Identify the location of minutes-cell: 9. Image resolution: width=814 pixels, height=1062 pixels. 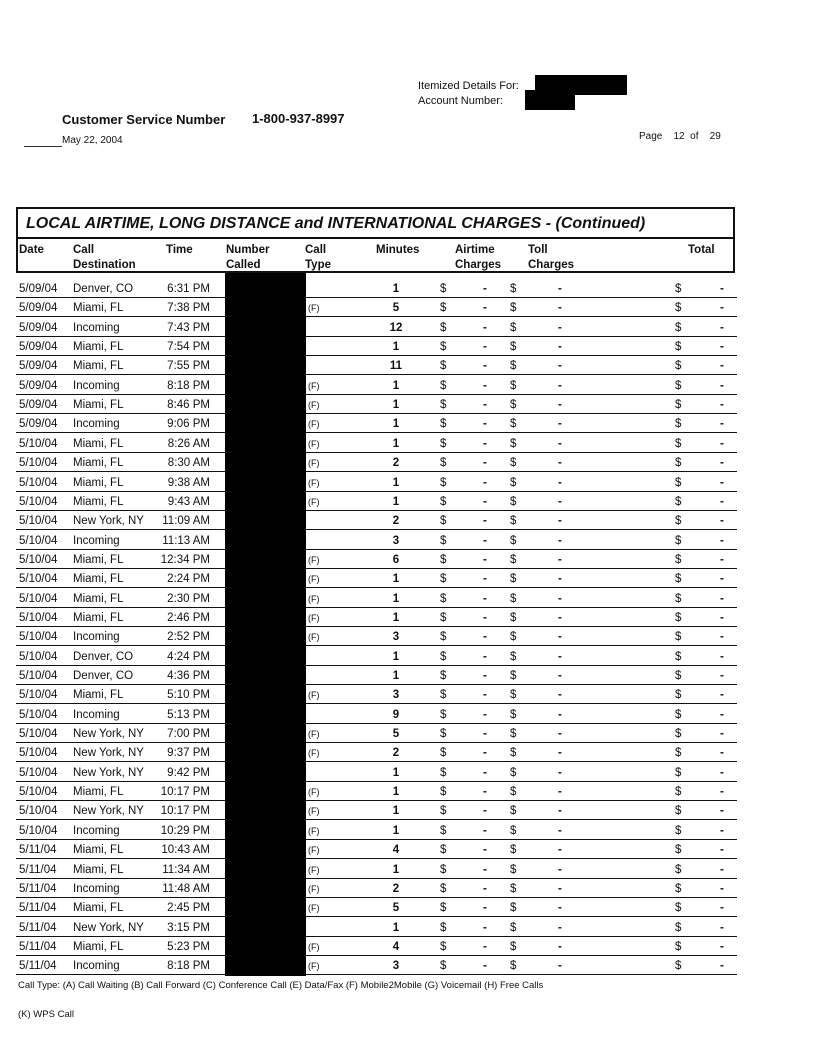
(396, 714).